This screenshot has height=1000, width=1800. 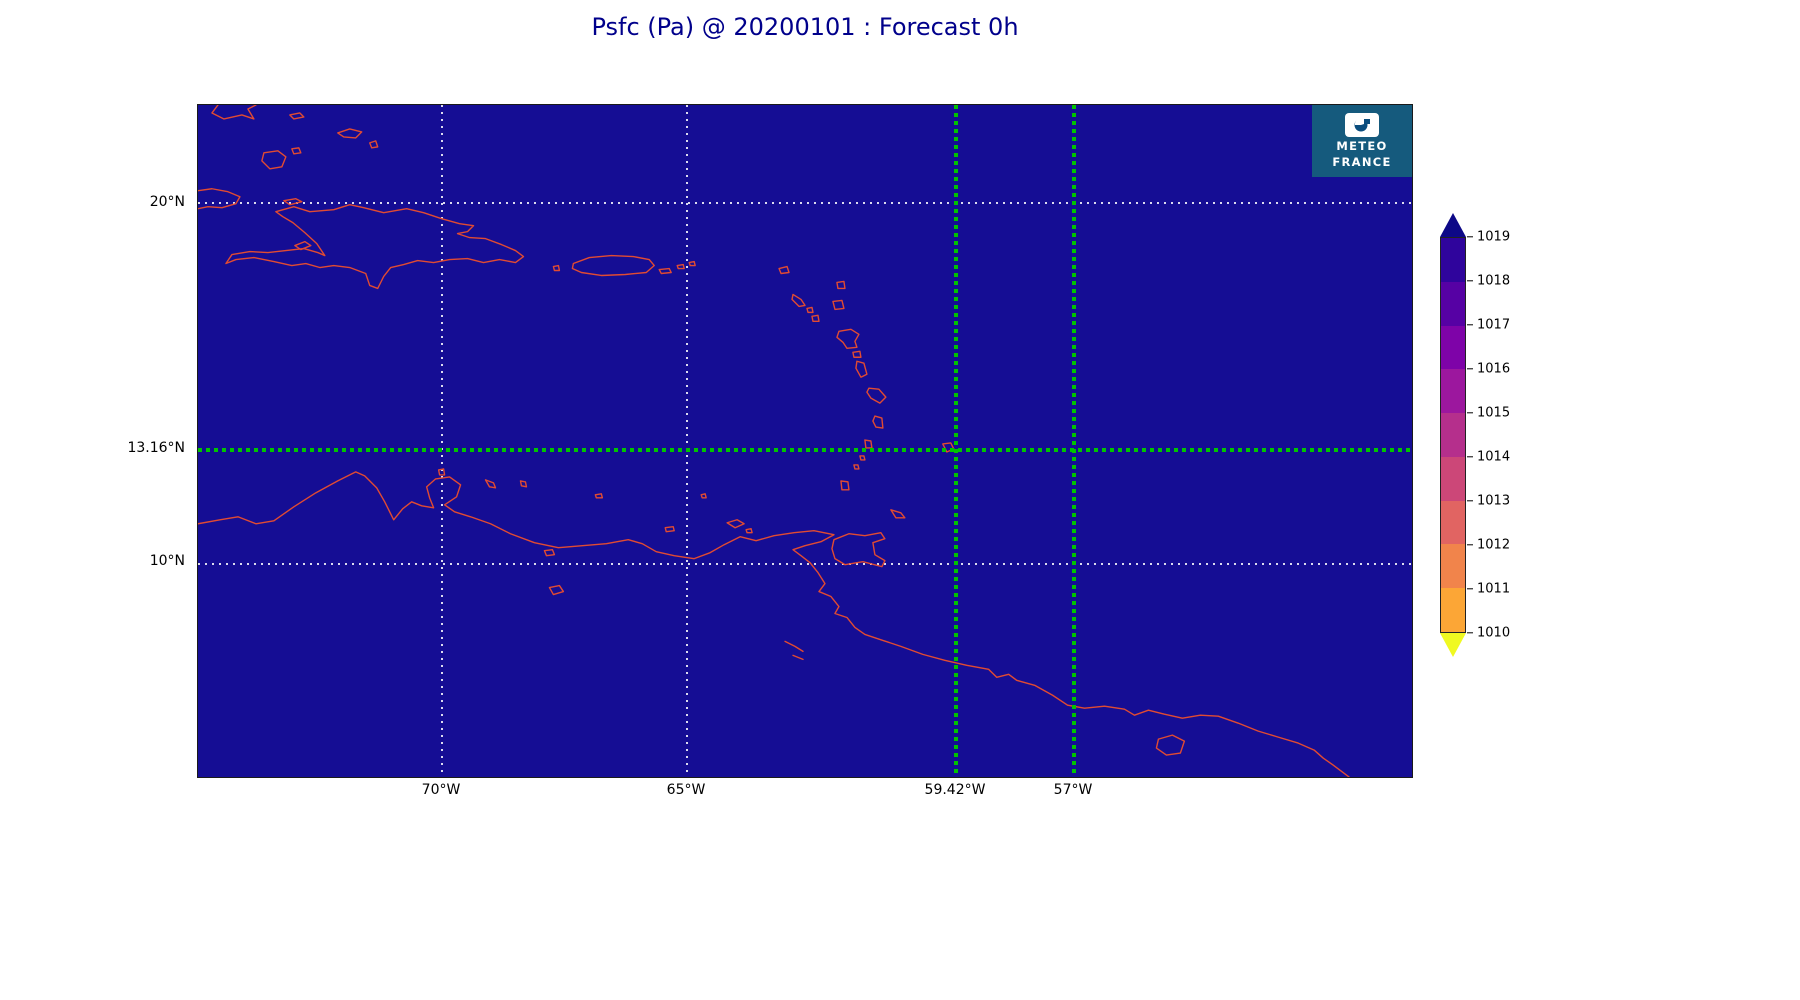 What do you see at coordinates (1453, 645) in the screenshot?
I see `colorbar-under-arrow` at bounding box center [1453, 645].